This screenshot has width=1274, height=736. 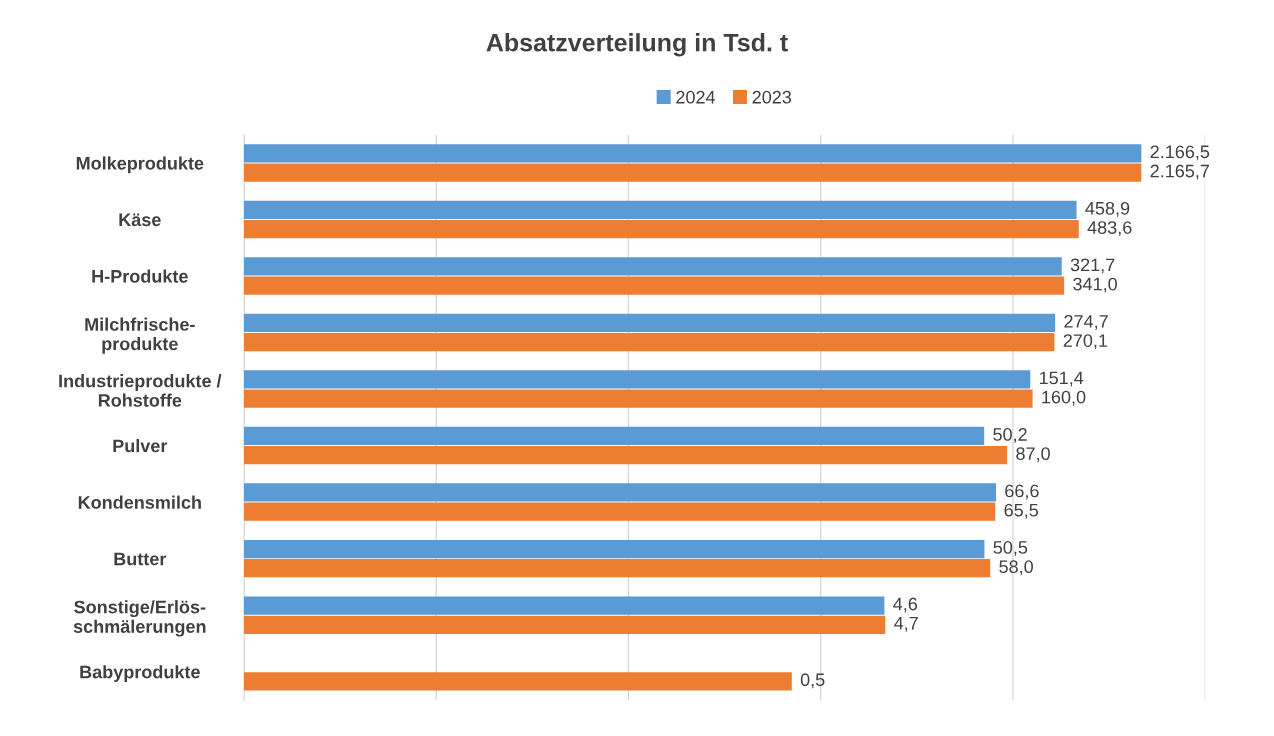 I want to click on y-tick-label: Pulver, so click(x=140, y=446).